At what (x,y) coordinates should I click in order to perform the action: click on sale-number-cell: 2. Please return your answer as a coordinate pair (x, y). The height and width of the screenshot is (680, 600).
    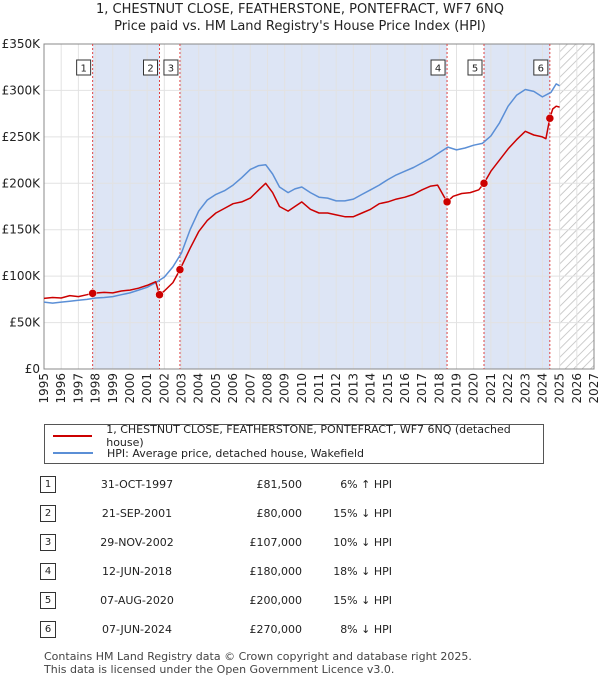
    Looking at the image, I should click on (61, 513).